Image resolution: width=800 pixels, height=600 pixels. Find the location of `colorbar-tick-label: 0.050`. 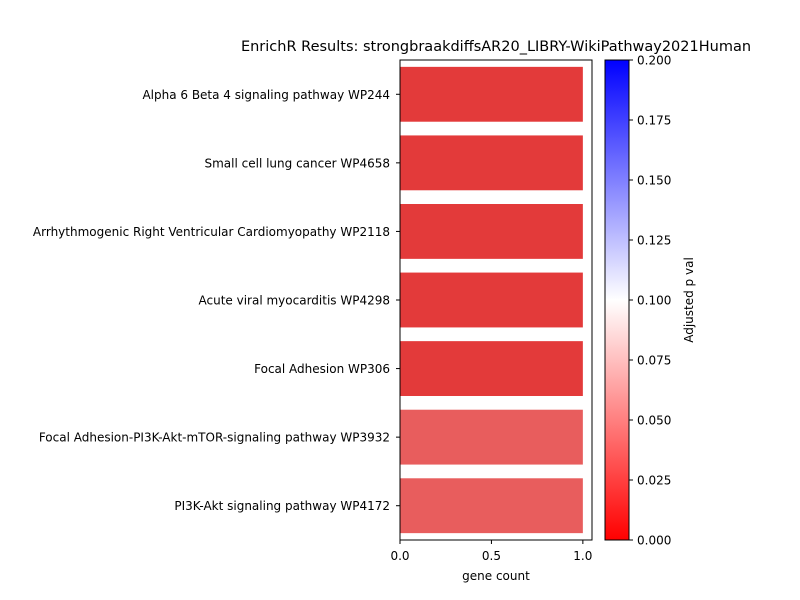

colorbar-tick-label: 0.050 is located at coordinates (654, 421).